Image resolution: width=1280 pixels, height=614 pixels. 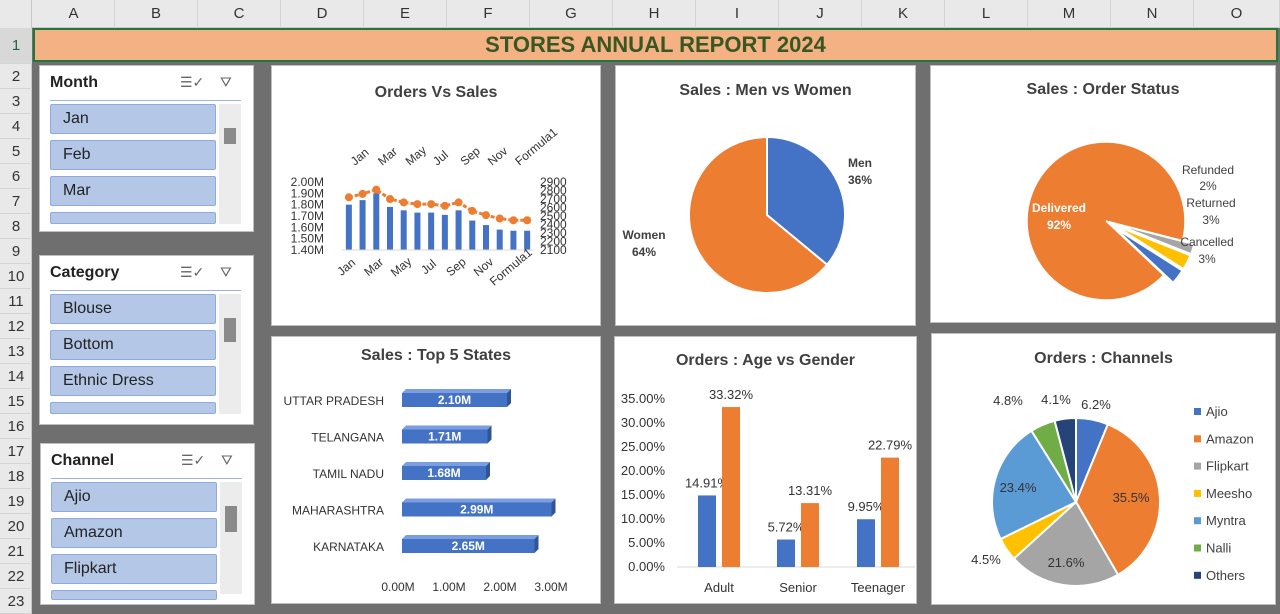 I want to click on slicer-item-ethnic-dress: Ethnic Dress, so click(x=133, y=381).